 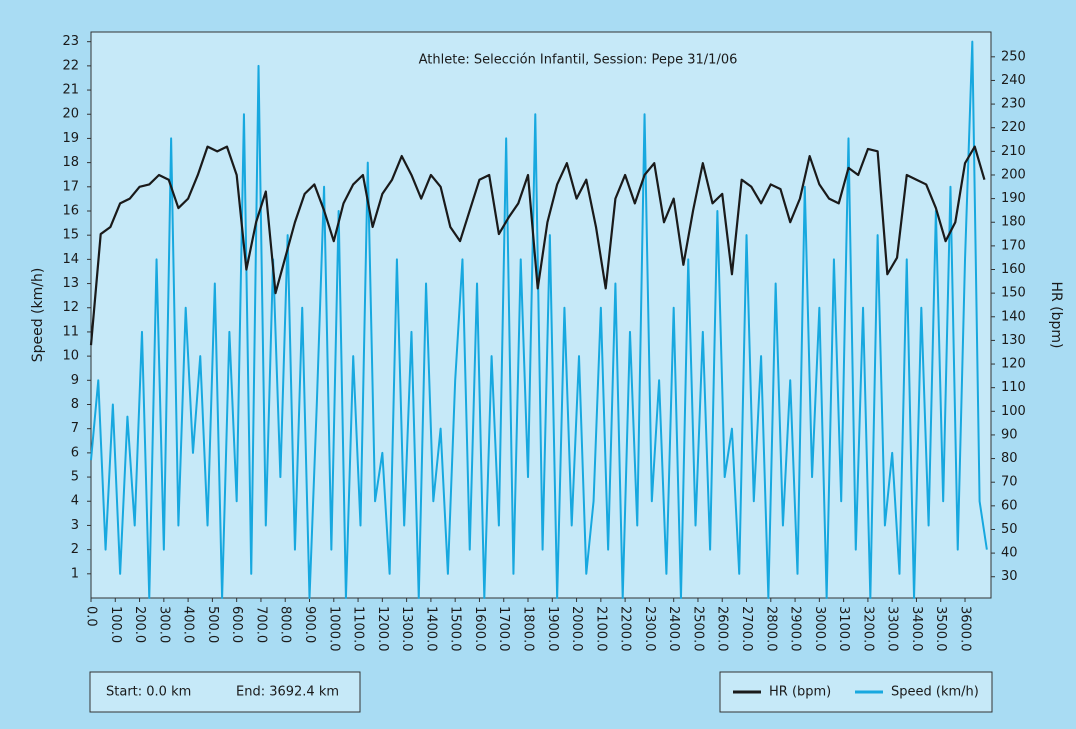 I want to click on y2-tick-label: 190, so click(x=1013, y=198).